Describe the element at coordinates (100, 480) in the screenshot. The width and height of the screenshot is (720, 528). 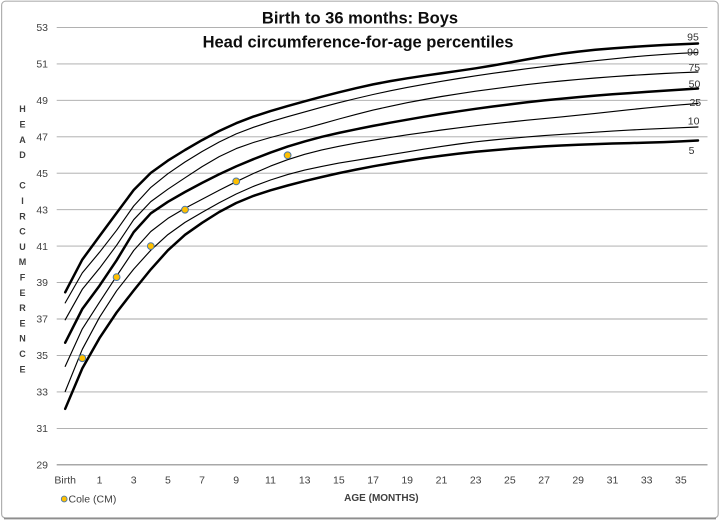
I see `svg-text: 1` at that location.